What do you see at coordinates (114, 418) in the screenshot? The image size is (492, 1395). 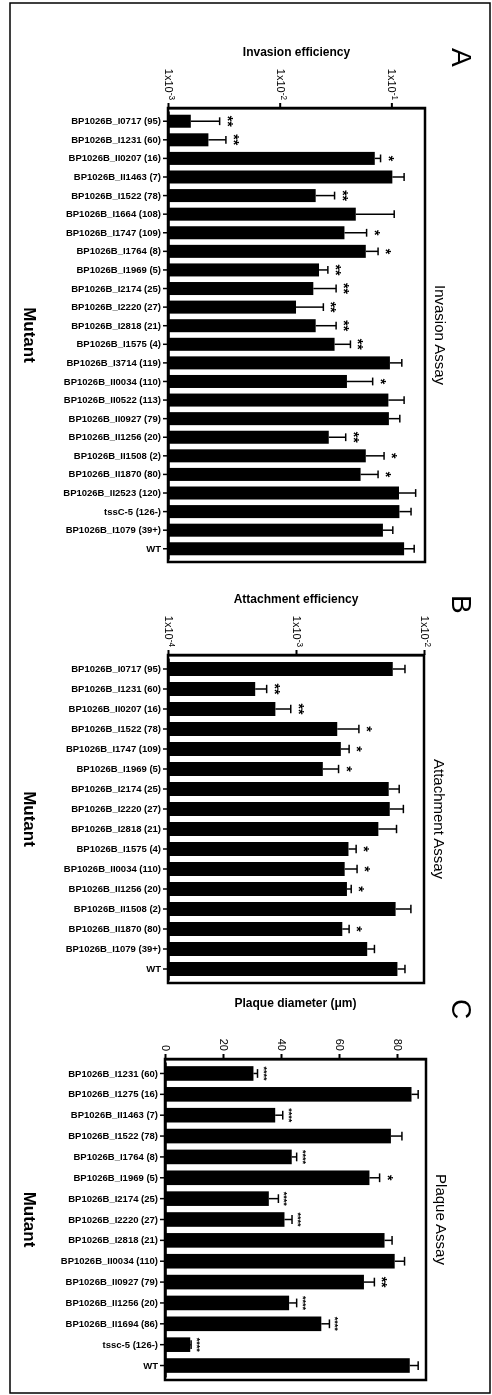 I see `y-tick-label: BP1026B_II0927 (79)` at bounding box center [114, 418].